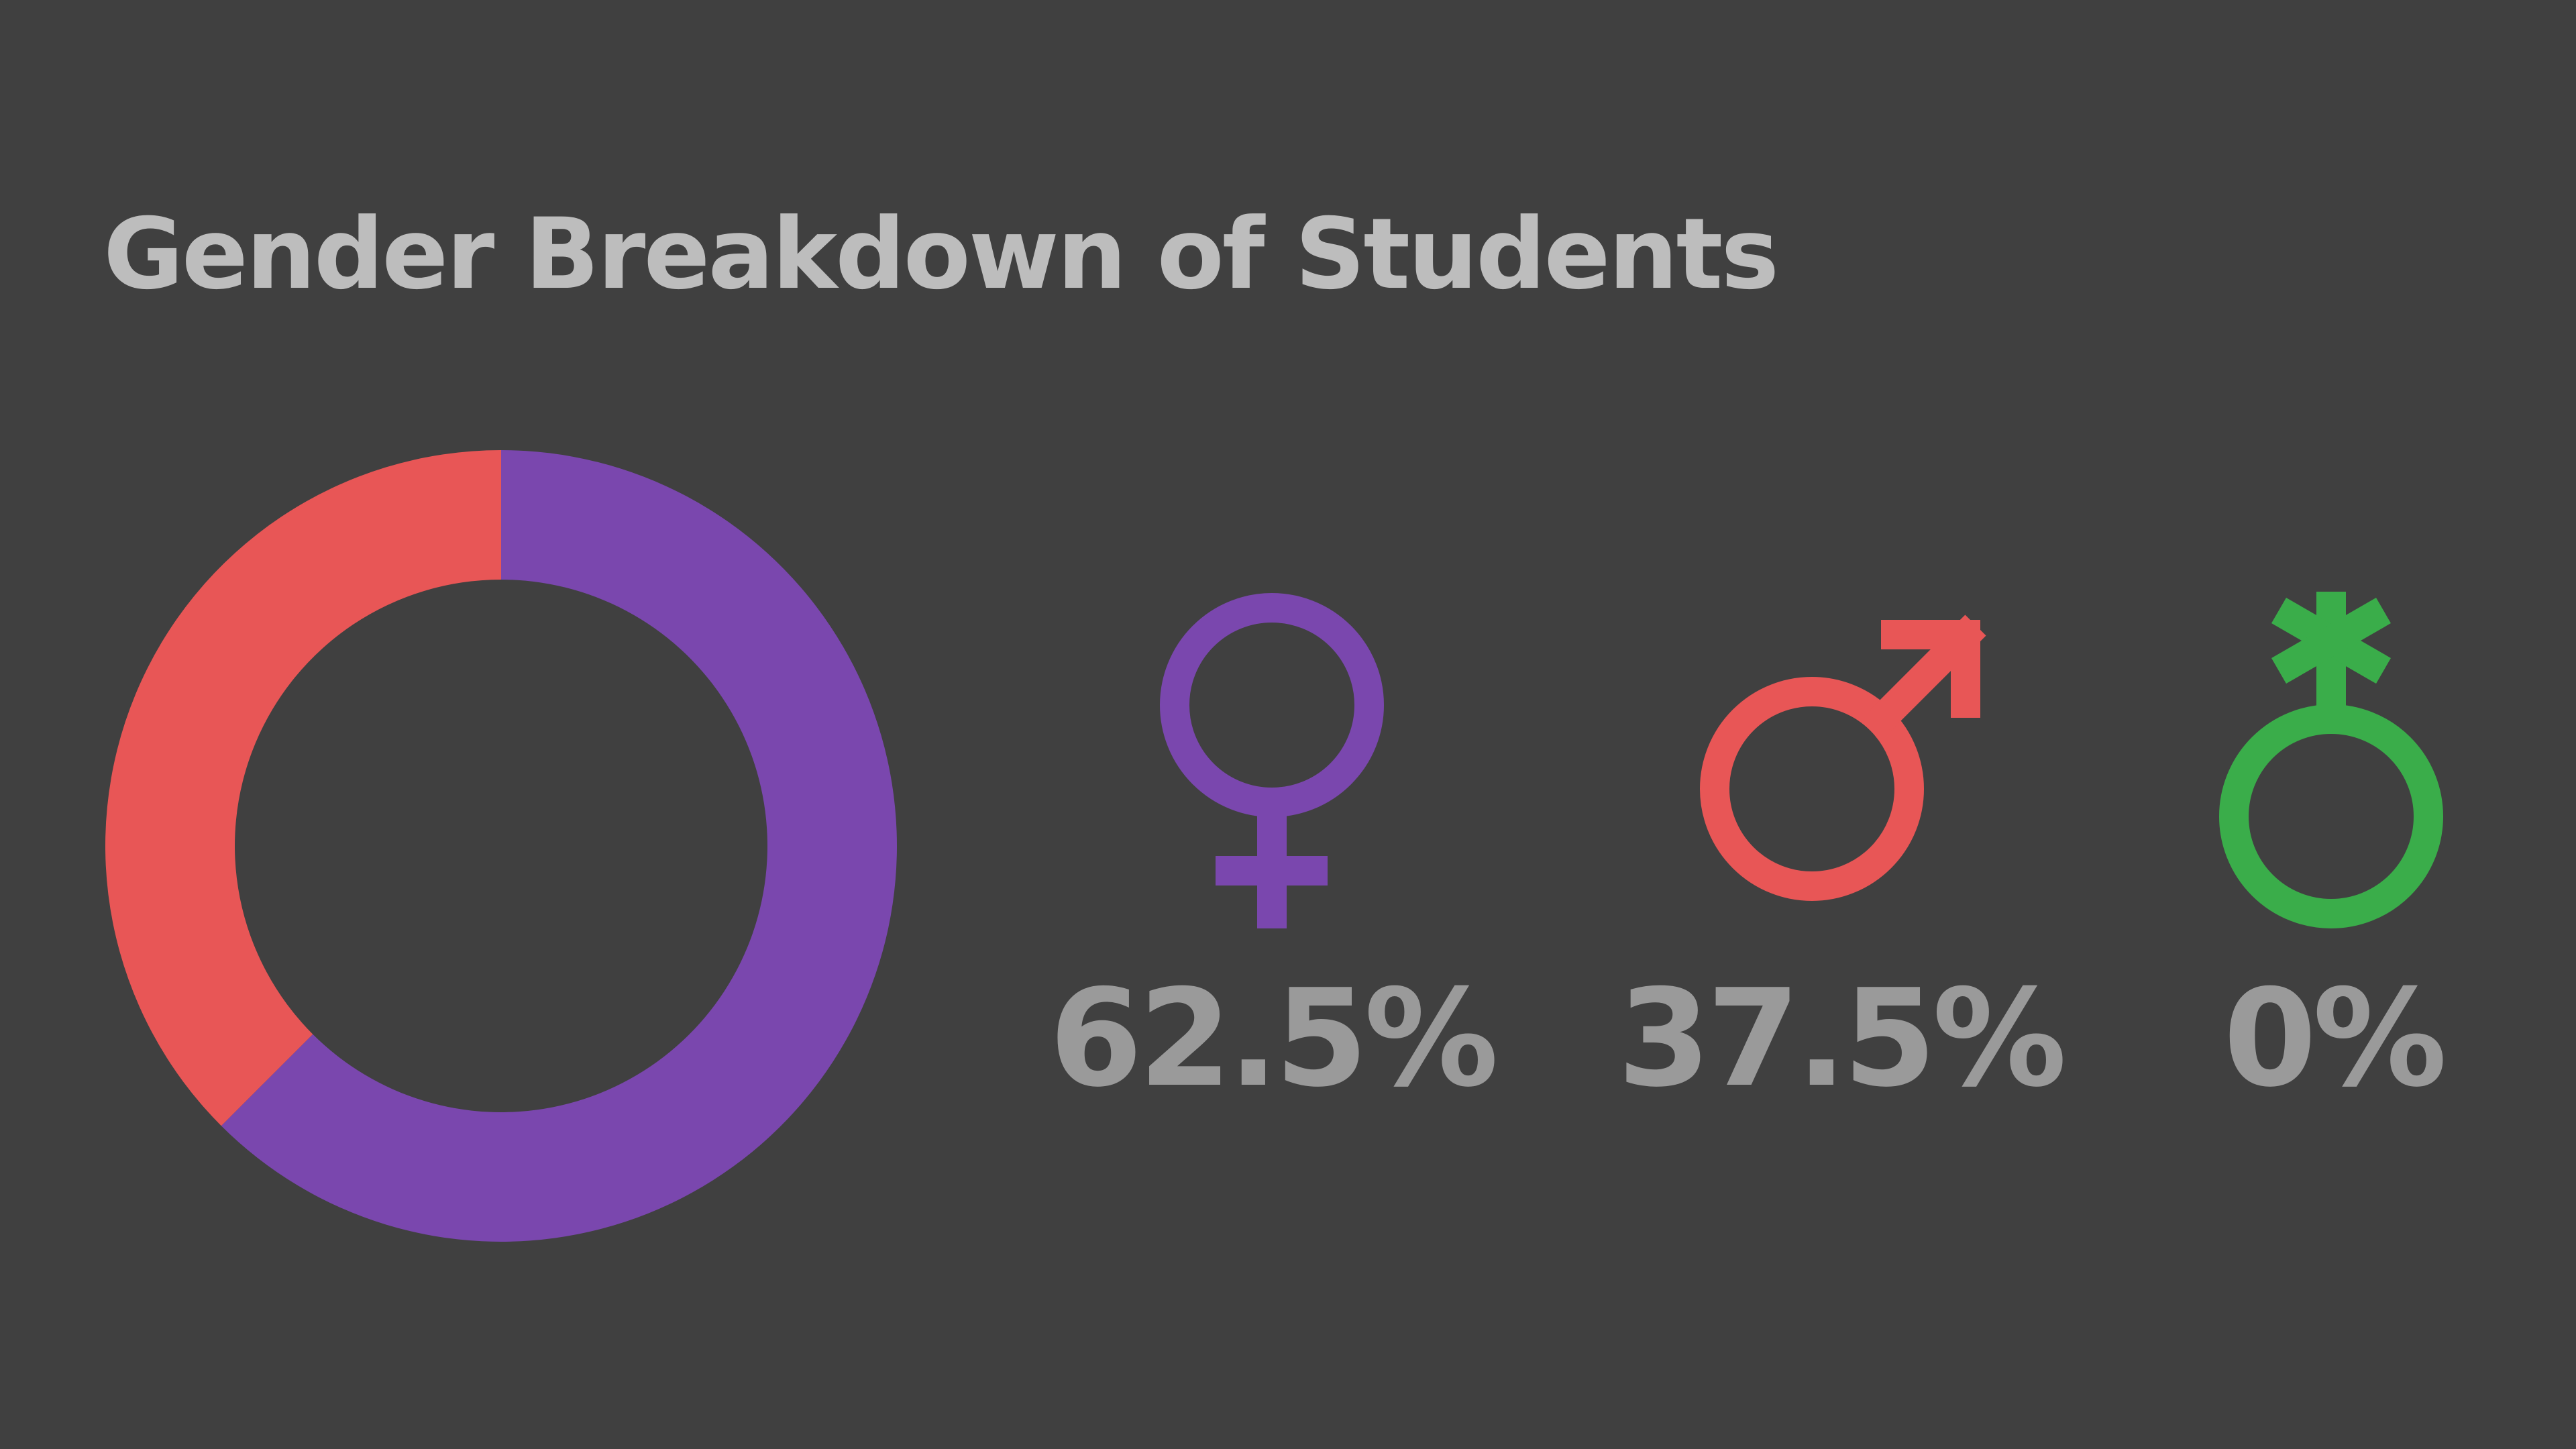 The width and height of the screenshot is (2576, 1449). I want to click on chart-title: Gender Breakdown of Students, so click(940, 254).